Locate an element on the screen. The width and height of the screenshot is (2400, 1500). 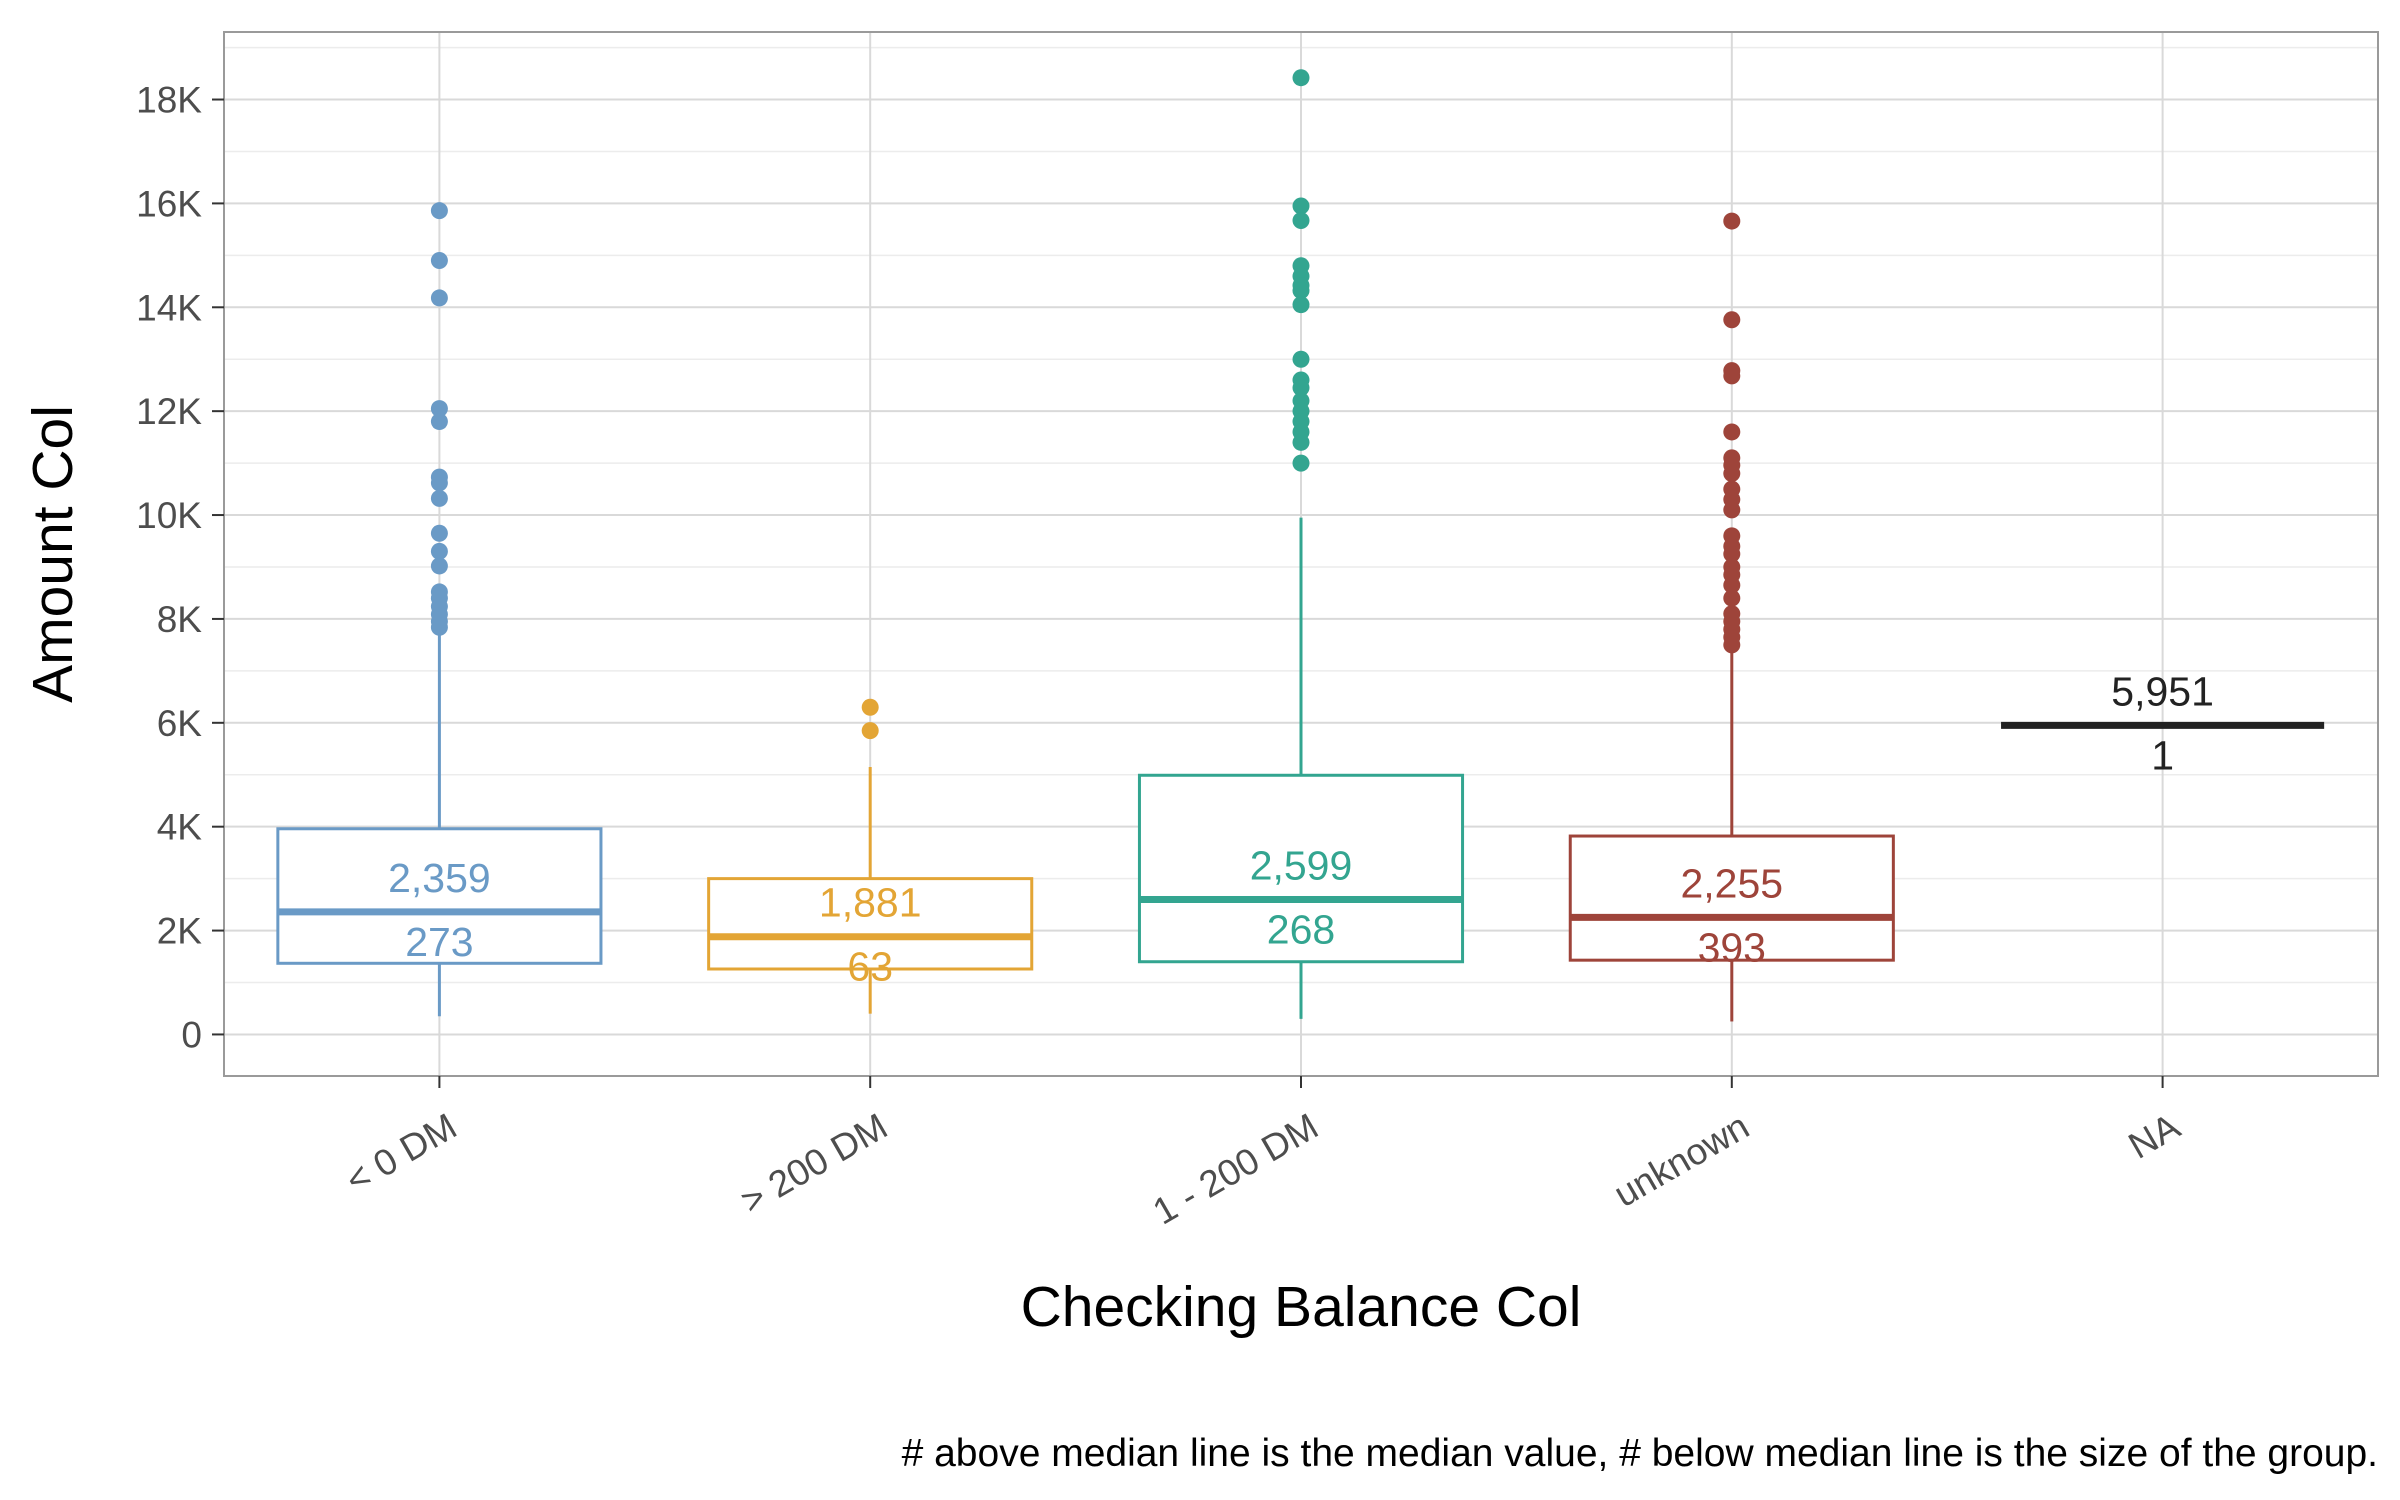
box-group-1: 1,881 63 is located at coordinates (870, 856).